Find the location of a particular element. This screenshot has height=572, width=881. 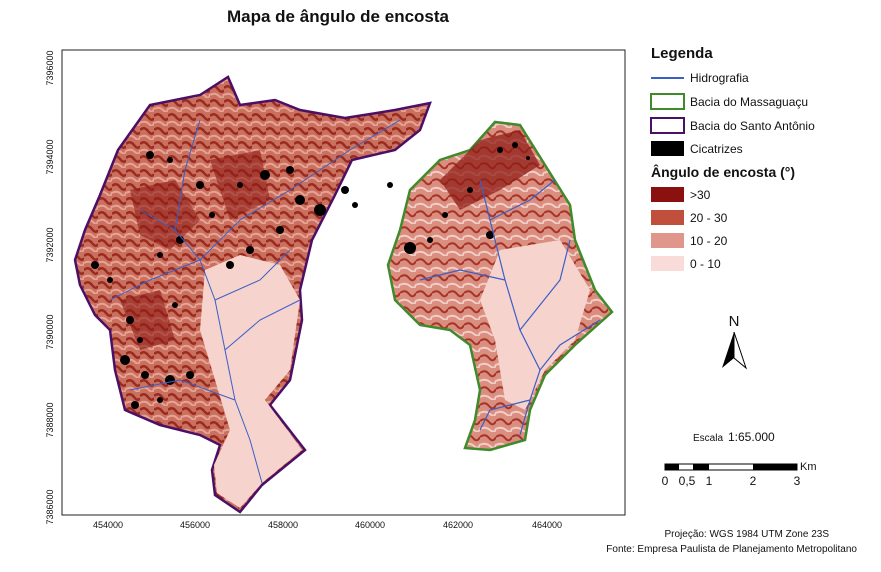

x-tick-label: 456000 is located at coordinates (195, 525).